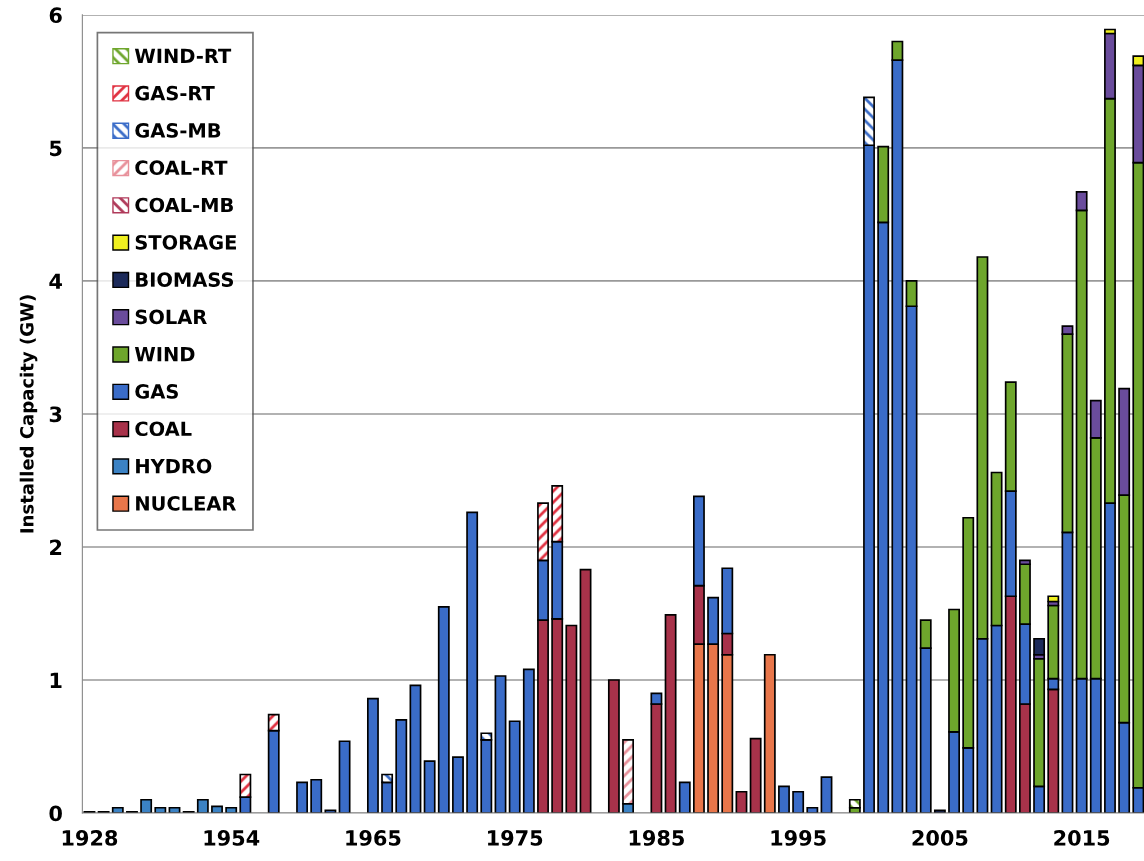  I want to click on x-tick-label: 2015, so click(1082, 838).